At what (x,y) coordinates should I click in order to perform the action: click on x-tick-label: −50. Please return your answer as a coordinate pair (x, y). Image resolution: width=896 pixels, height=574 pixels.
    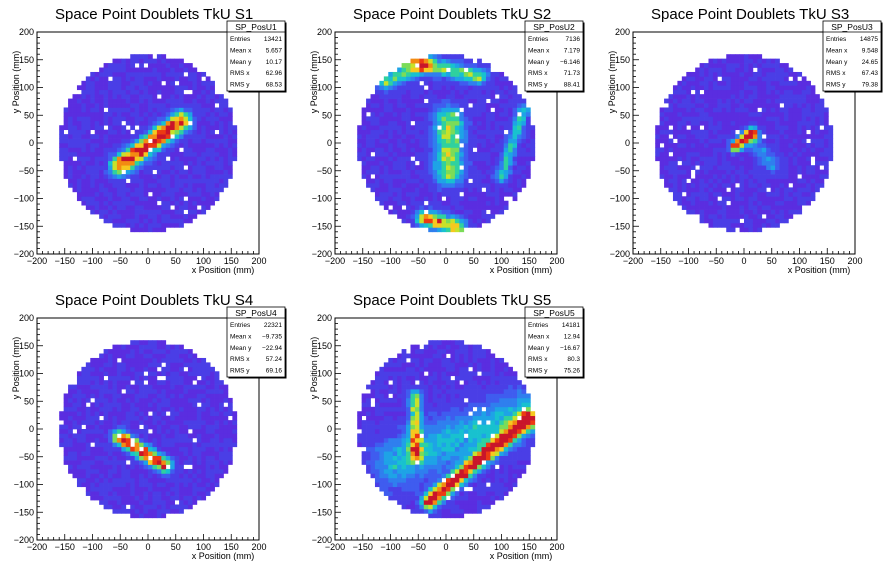
    Looking at the image, I should click on (716, 261).